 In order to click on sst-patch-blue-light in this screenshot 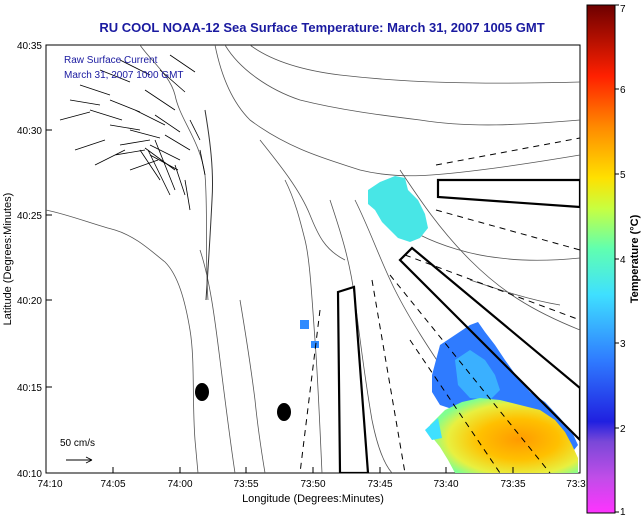, I will do `click(477, 375)`.